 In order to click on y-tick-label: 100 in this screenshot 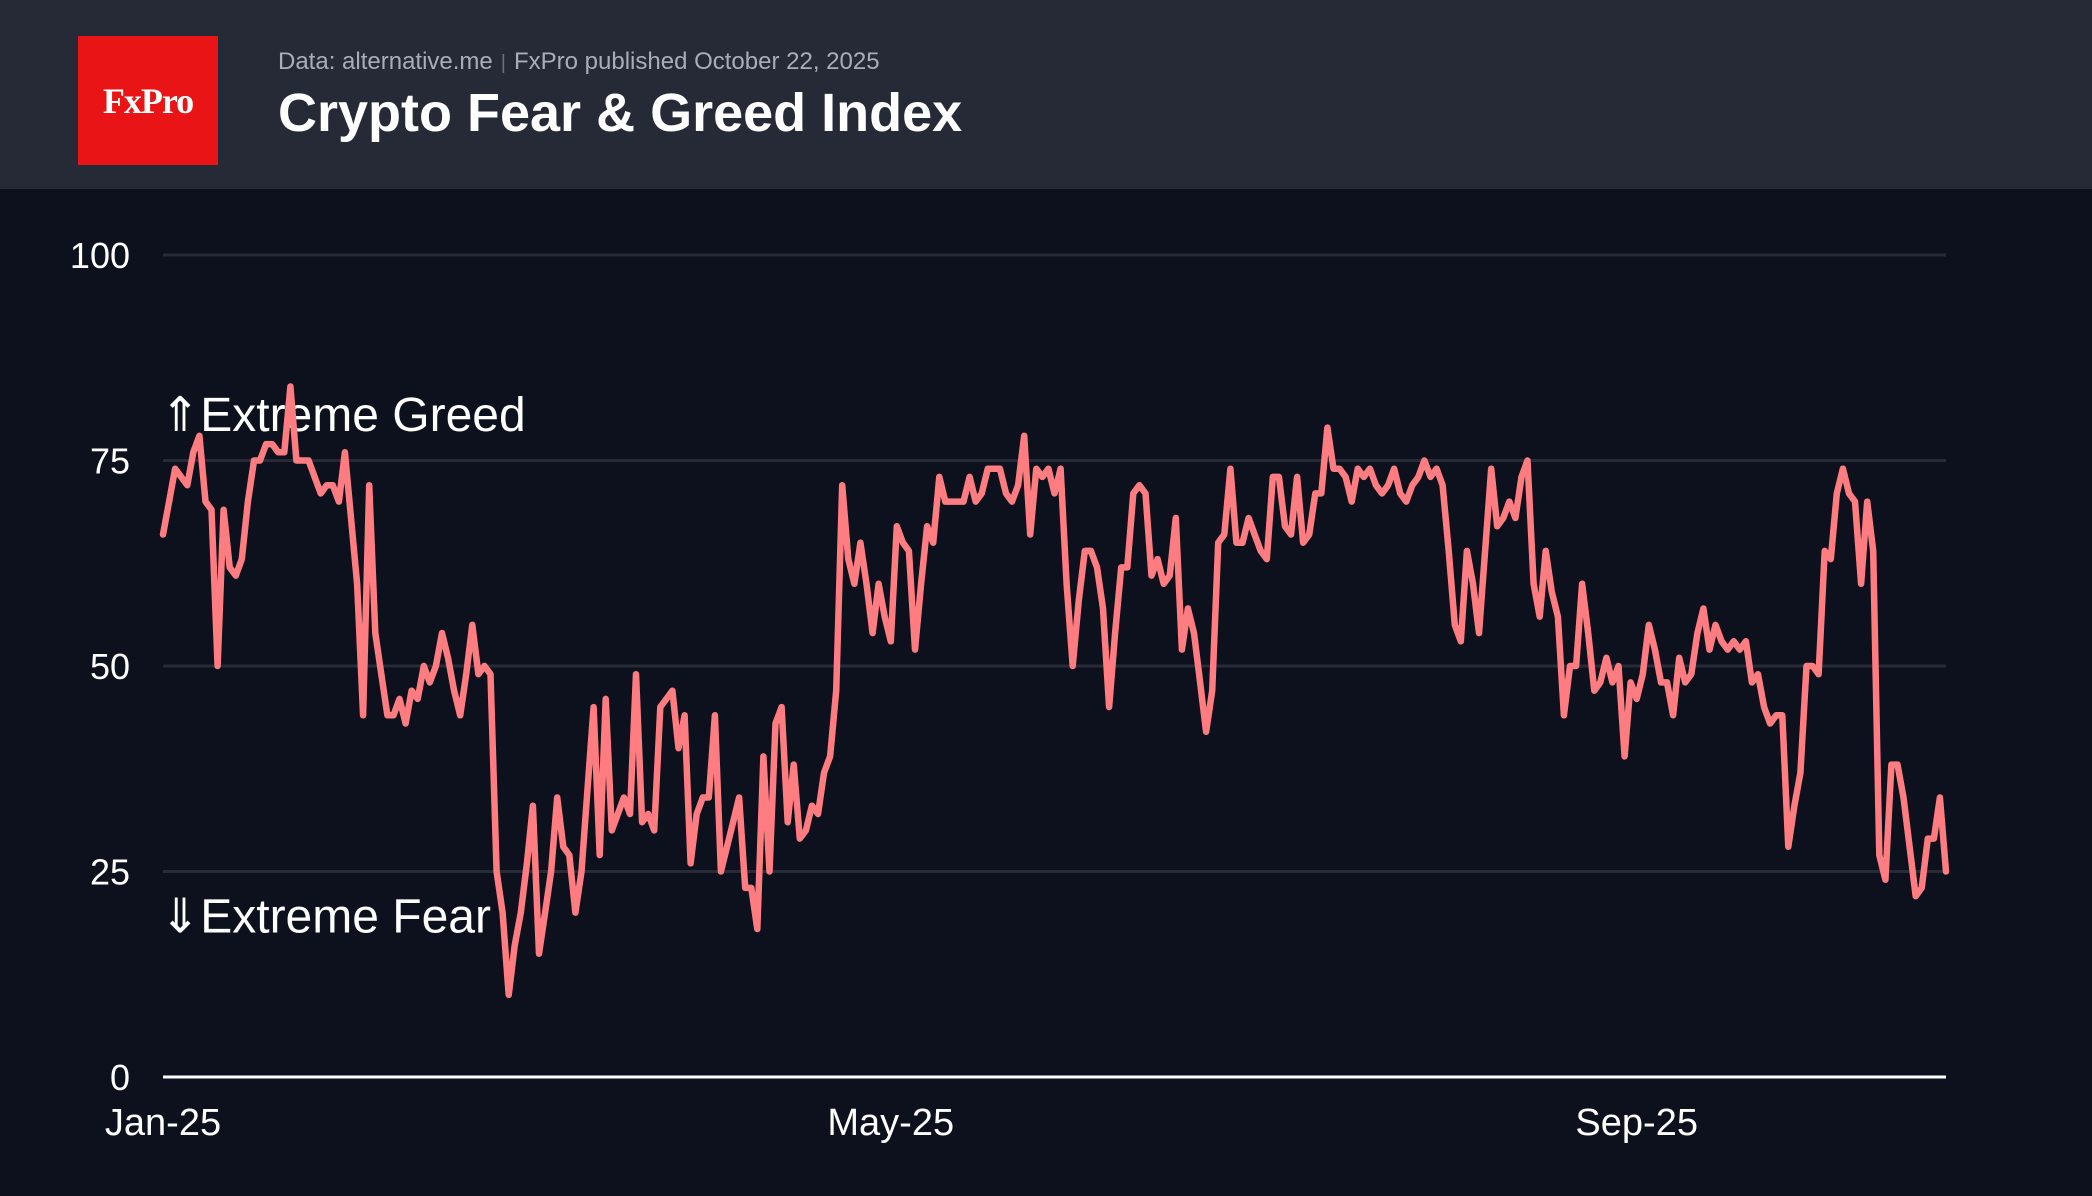, I will do `click(100, 255)`.